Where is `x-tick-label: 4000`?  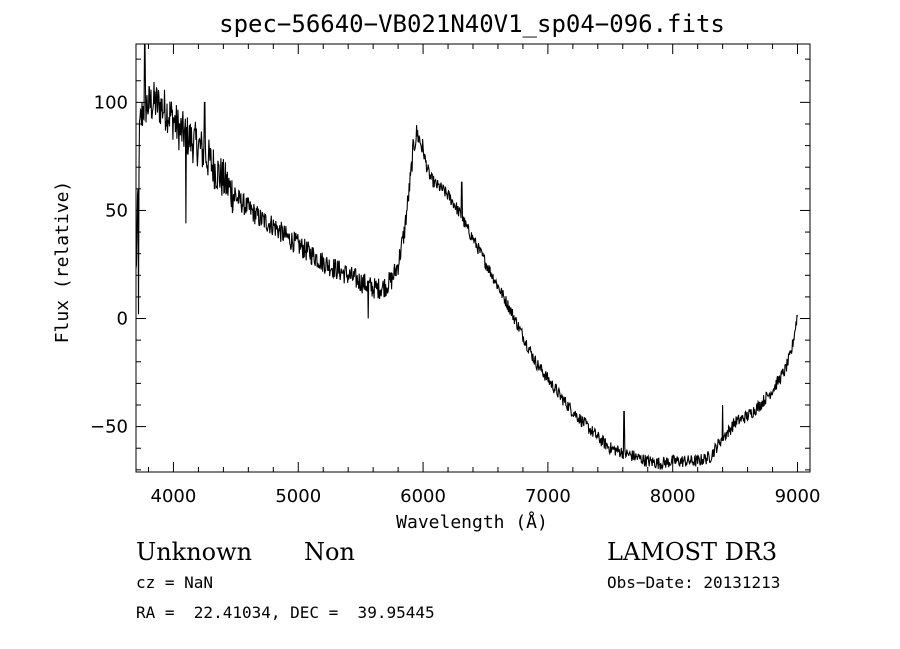 x-tick-label: 4000 is located at coordinates (174, 496).